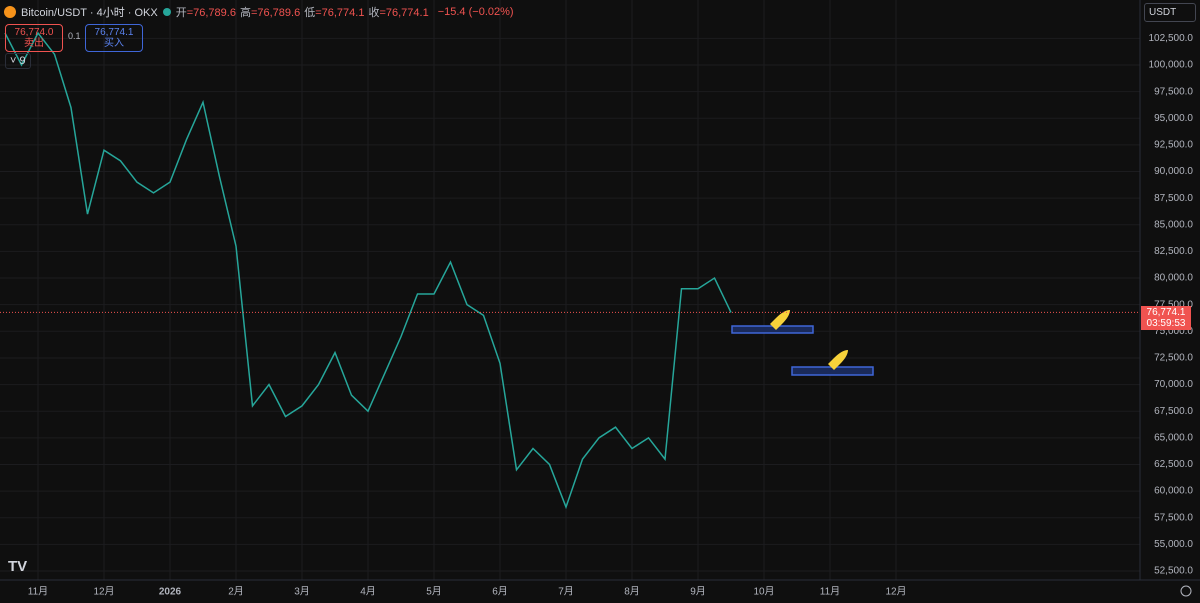  Describe the element at coordinates (18, 61) in the screenshot. I see `indicator-toggle: ˅ 9` at that location.